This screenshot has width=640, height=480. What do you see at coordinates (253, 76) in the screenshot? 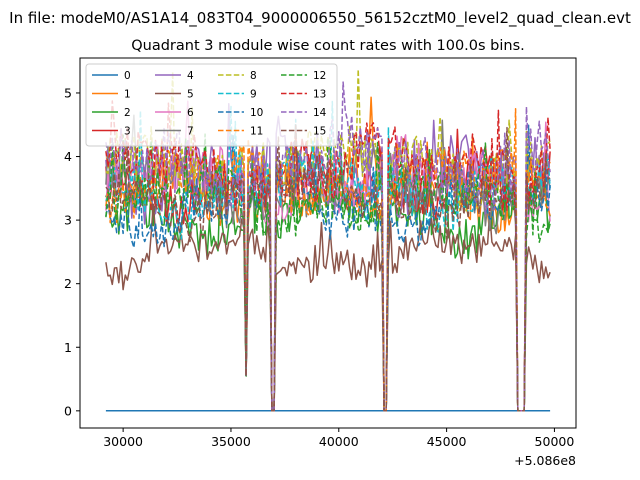
I see `legend-label-8: 8` at bounding box center [253, 76].